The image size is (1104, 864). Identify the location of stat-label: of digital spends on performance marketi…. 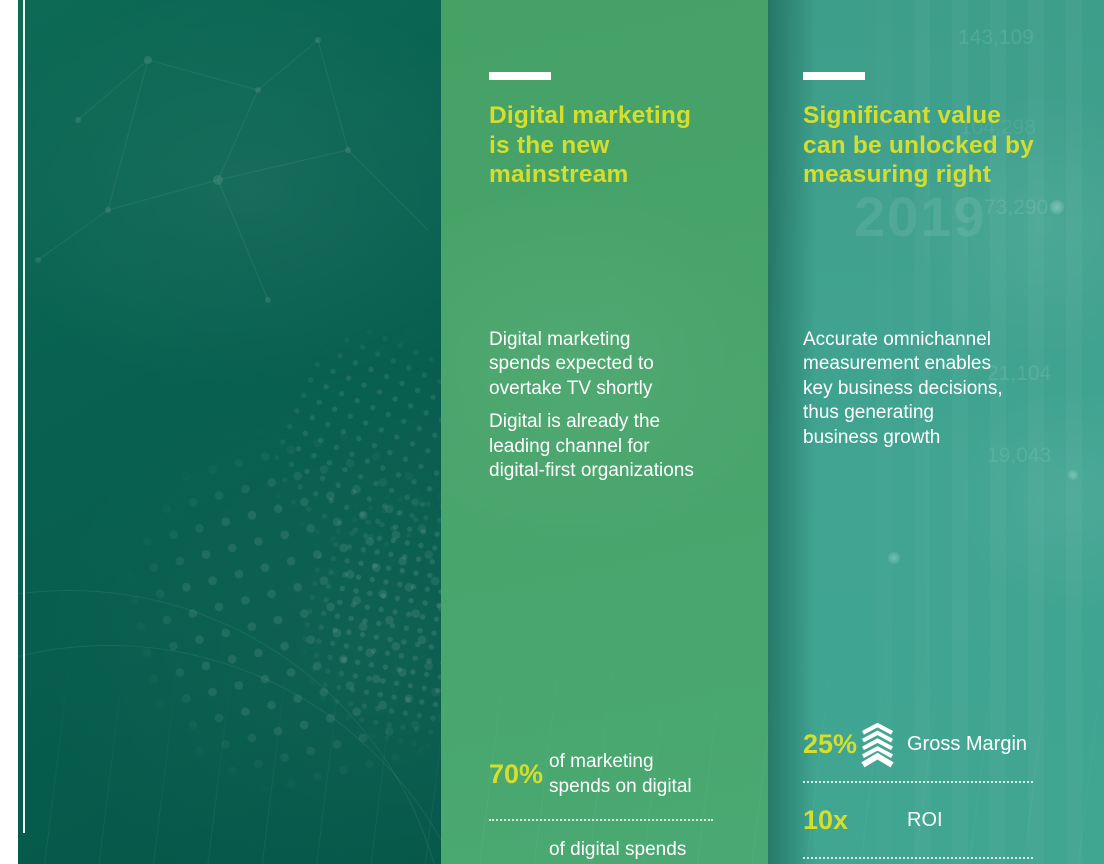
(618, 851).